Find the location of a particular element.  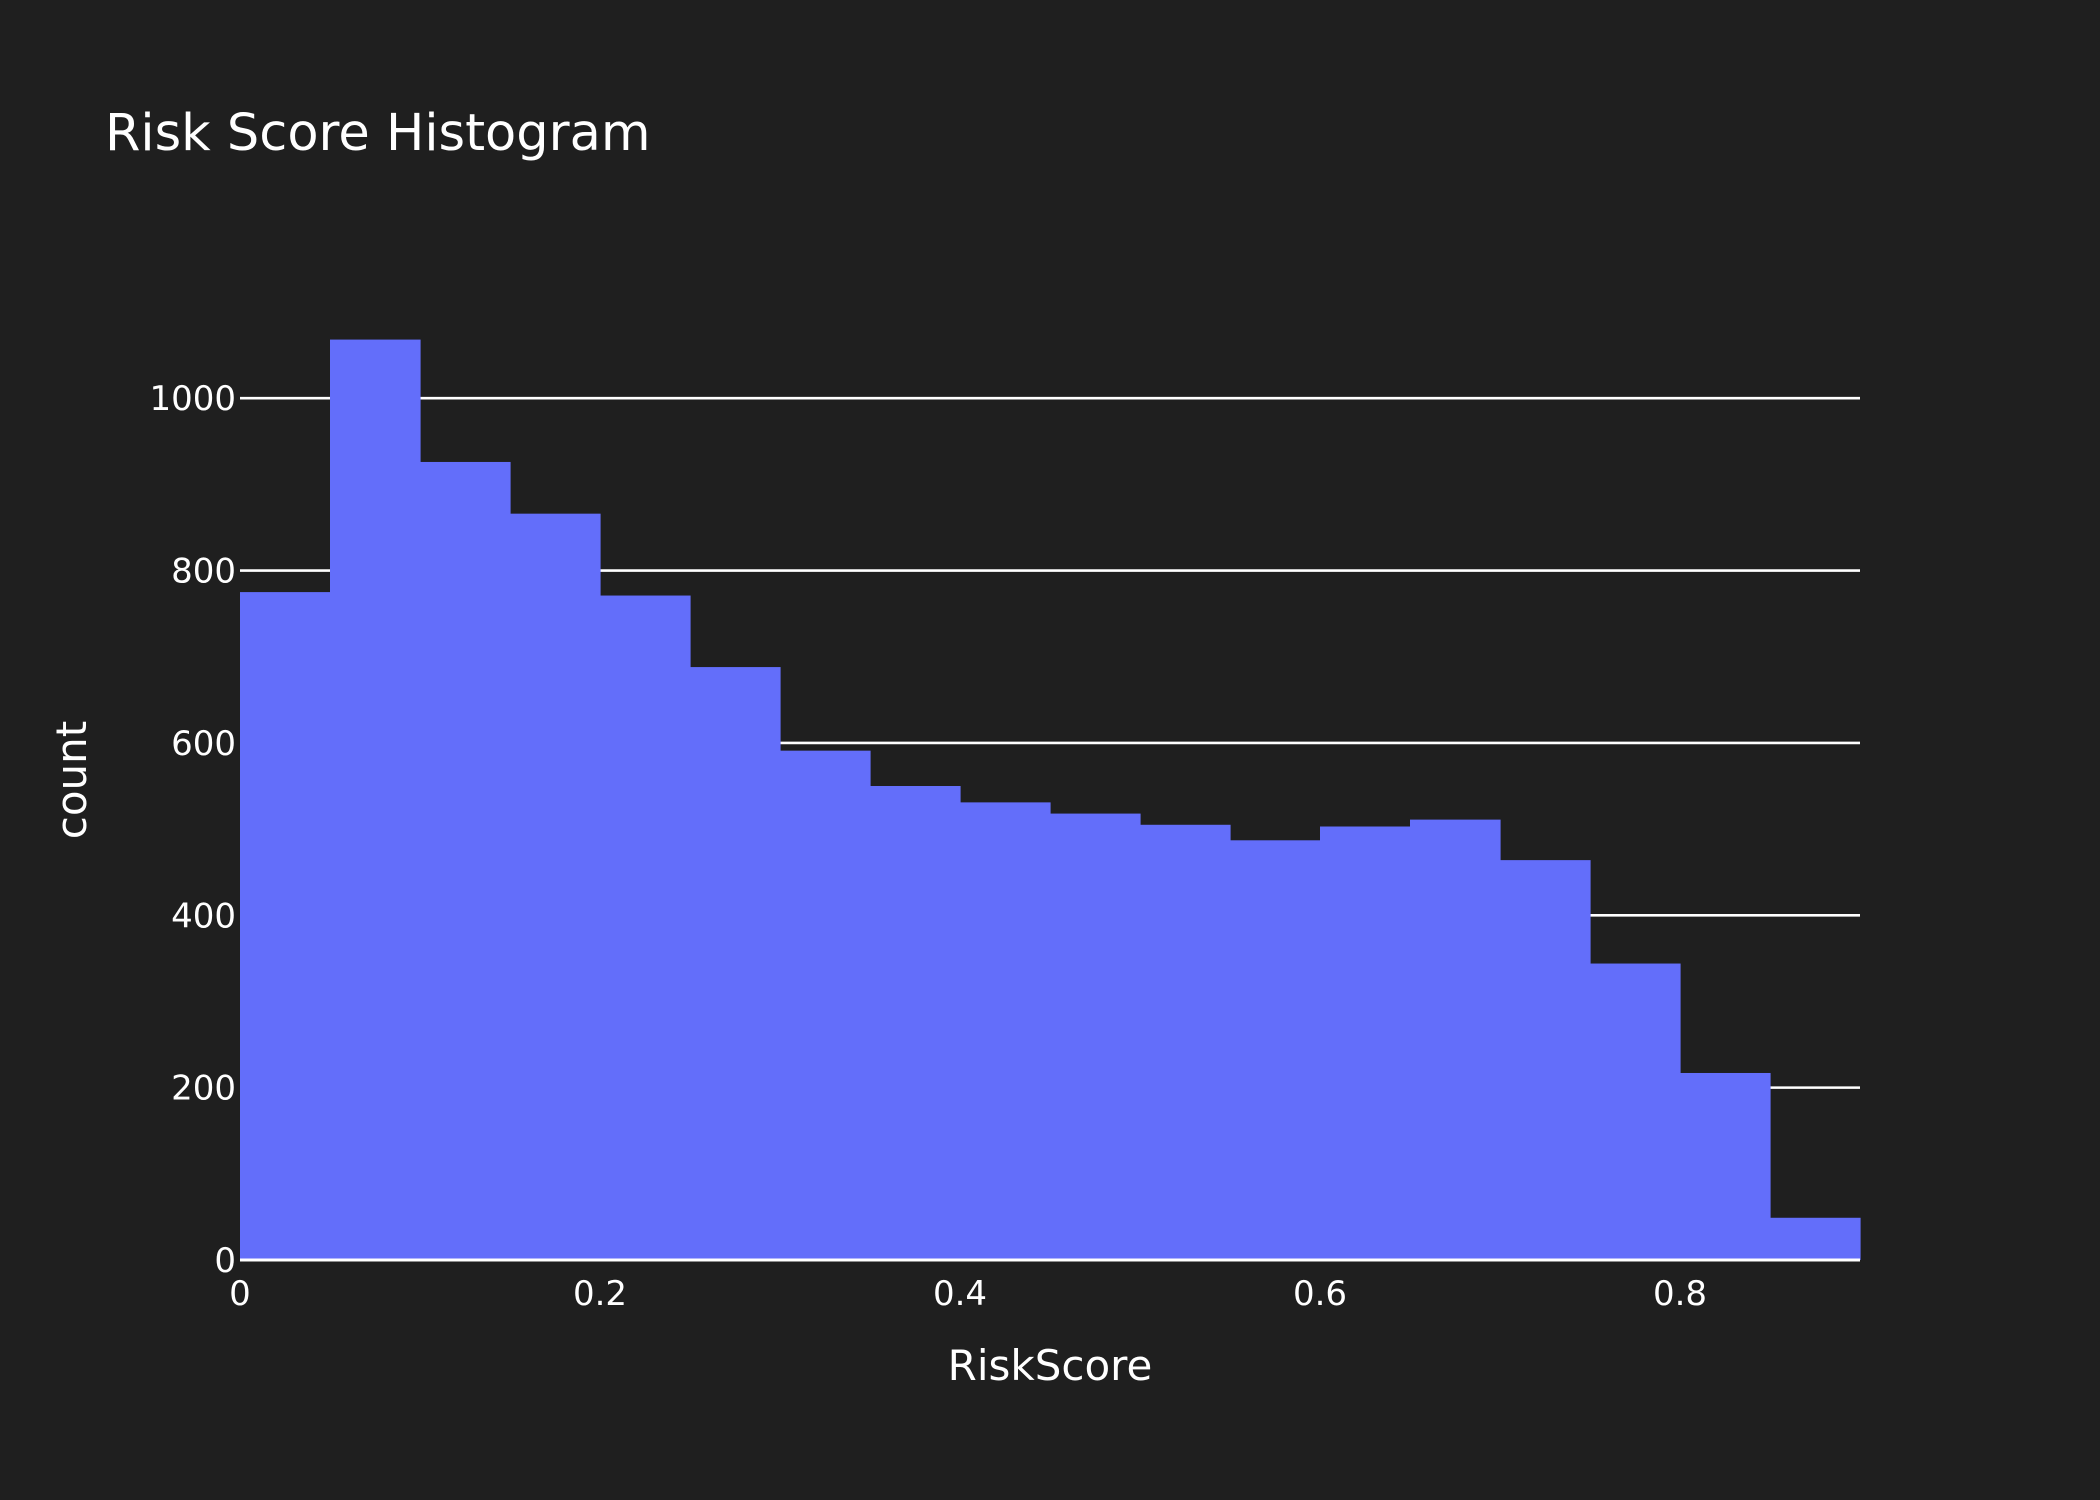

y-tick-label: 0 is located at coordinates (225, 1261).